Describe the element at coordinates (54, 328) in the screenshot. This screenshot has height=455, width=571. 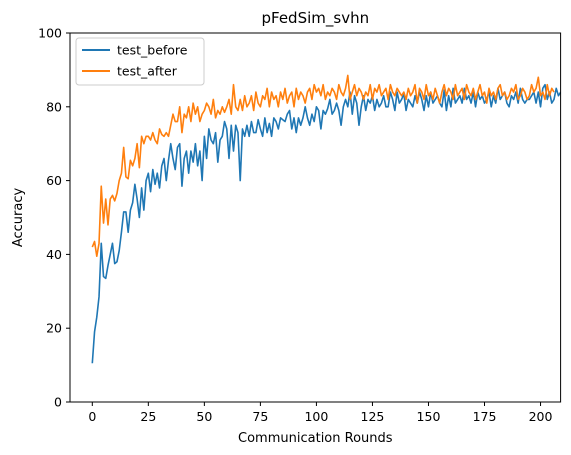
I see `y-tick-label: 20` at that location.